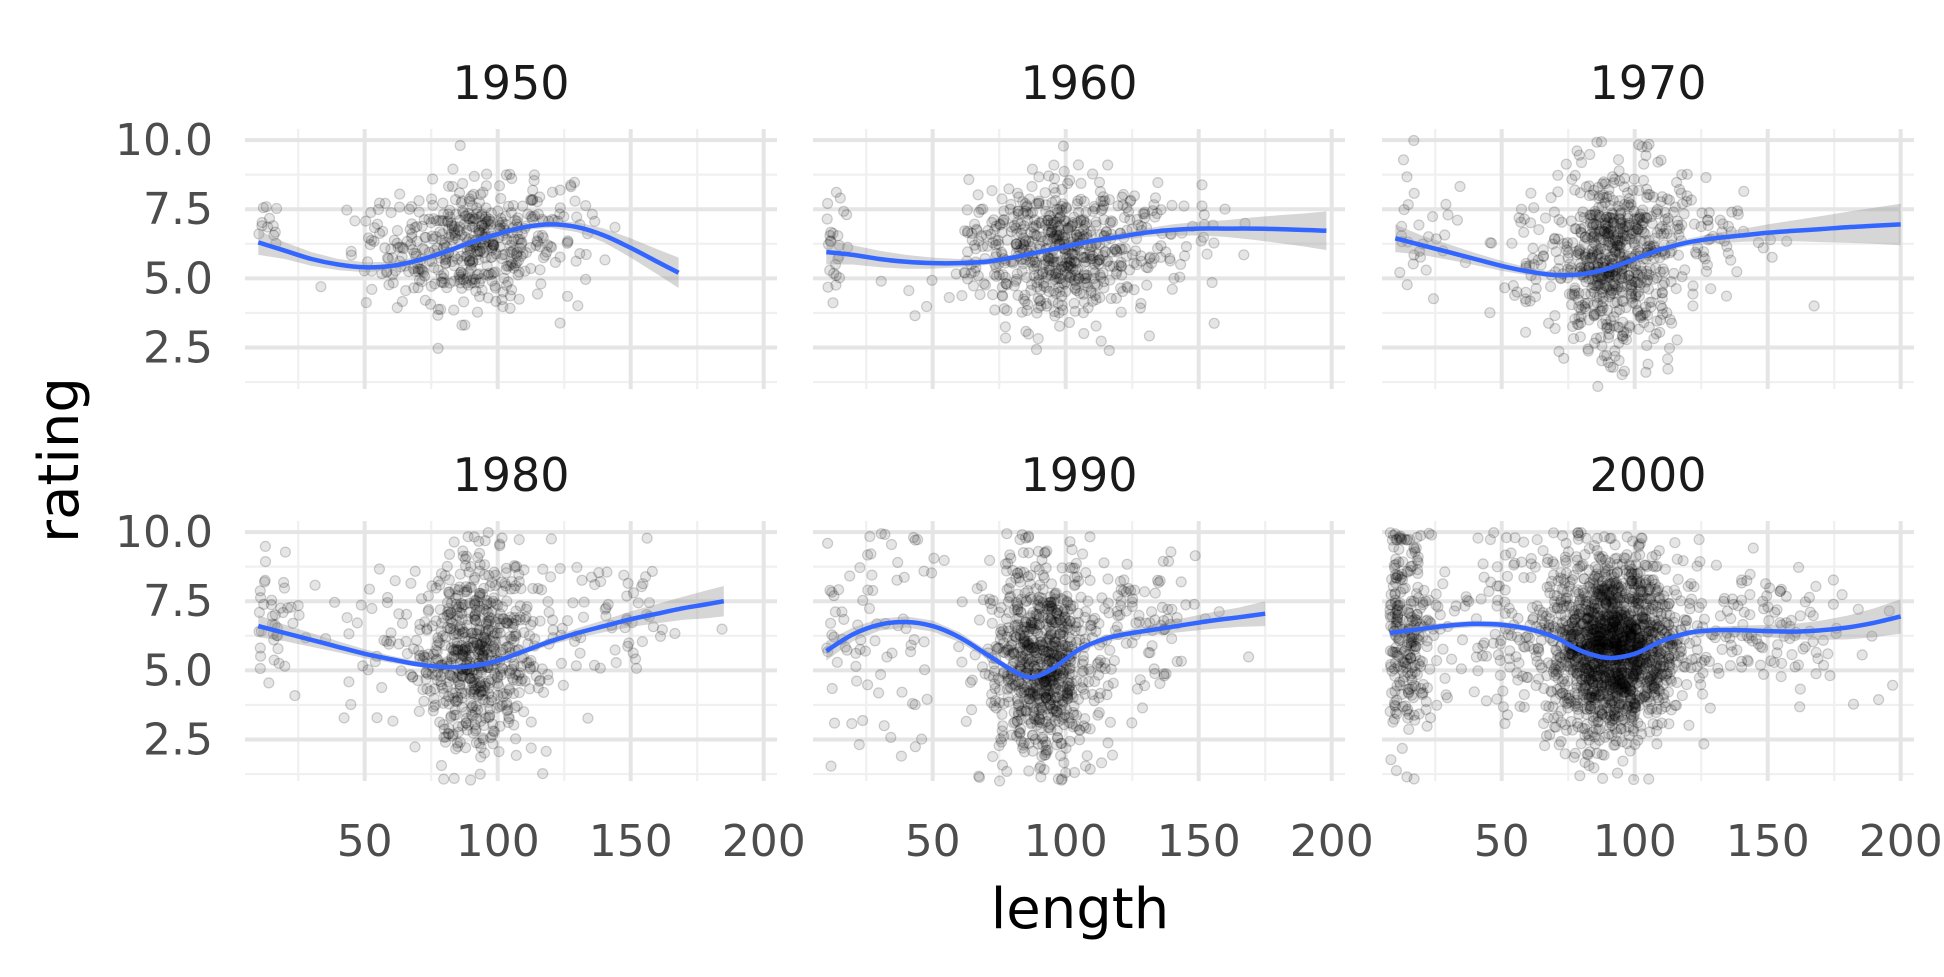  What do you see at coordinates (1647, 475) in the screenshot?
I see `facet-strip-label: 2000` at bounding box center [1647, 475].